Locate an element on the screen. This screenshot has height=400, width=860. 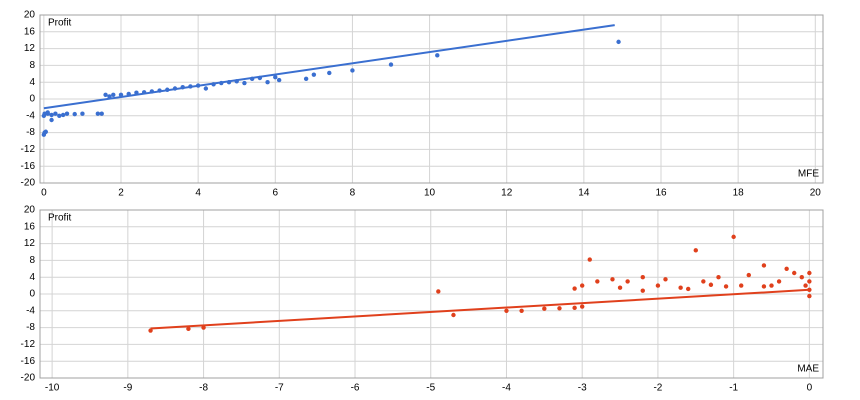
x-tick-label: 16 is located at coordinates (661, 193).